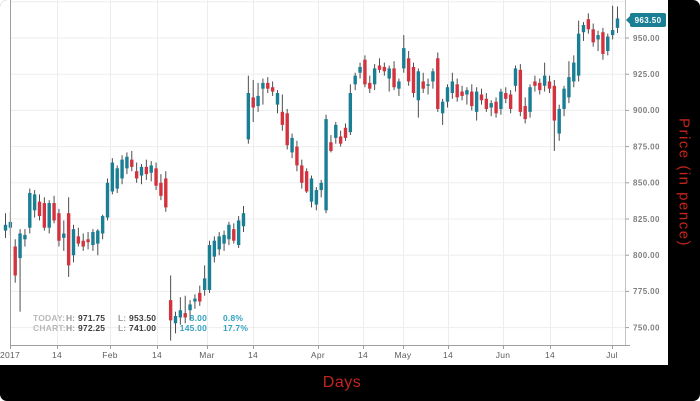  What do you see at coordinates (646, 255) in the screenshot?
I see `y-tick-label: 800.00` at bounding box center [646, 255].